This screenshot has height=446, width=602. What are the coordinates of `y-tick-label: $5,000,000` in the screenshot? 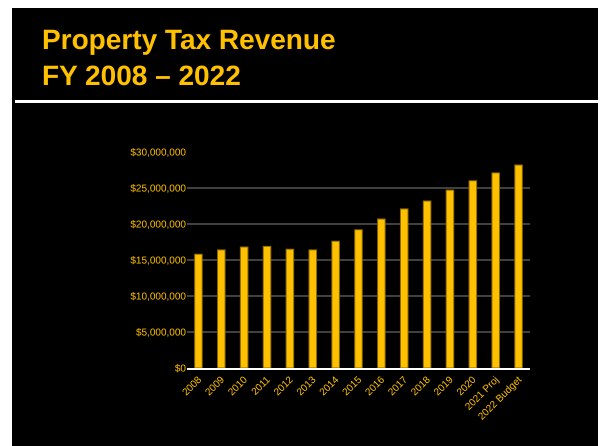 It's located at (161, 333).